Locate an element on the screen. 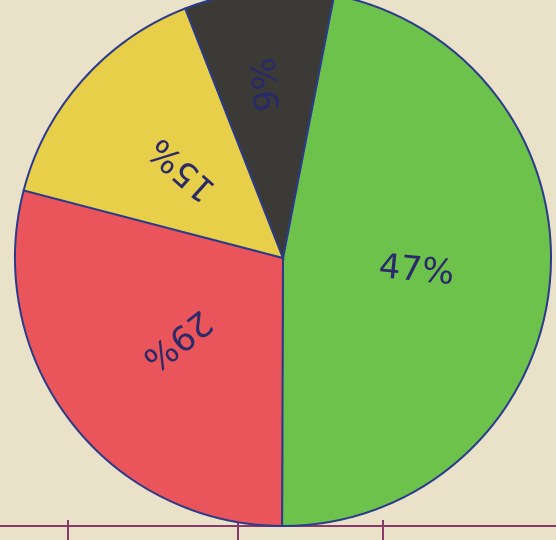 The width and height of the screenshot is (556, 540). pie-slice is located at coordinates (259, 131).